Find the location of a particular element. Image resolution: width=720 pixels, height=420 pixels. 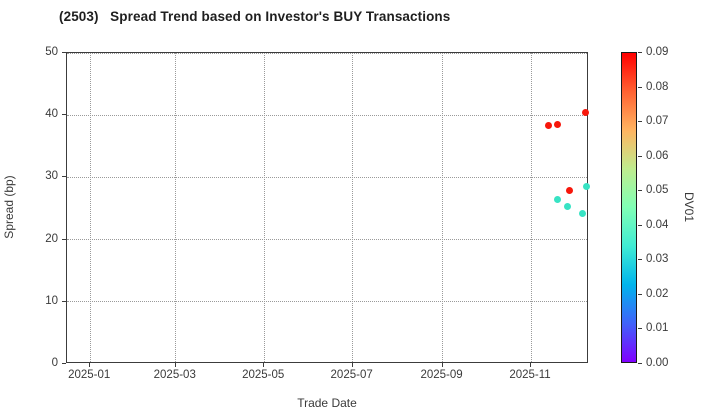

colorbar-tick-label: 0.02 is located at coordinates (657, 293).